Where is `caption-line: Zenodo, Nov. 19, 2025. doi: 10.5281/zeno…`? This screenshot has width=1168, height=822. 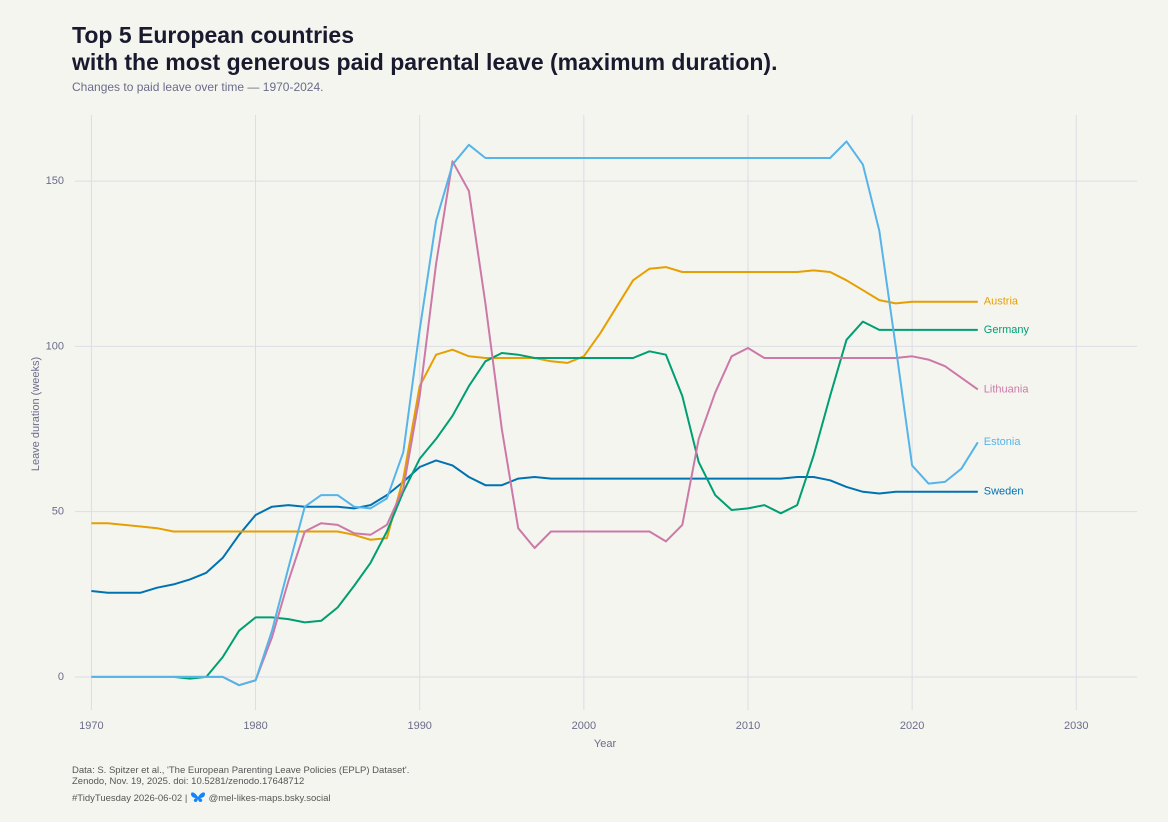 caption-line: Zenodo, Nov. 19, 2025. doi: 10.5281/zeno… is located at coordinates (188, 781).